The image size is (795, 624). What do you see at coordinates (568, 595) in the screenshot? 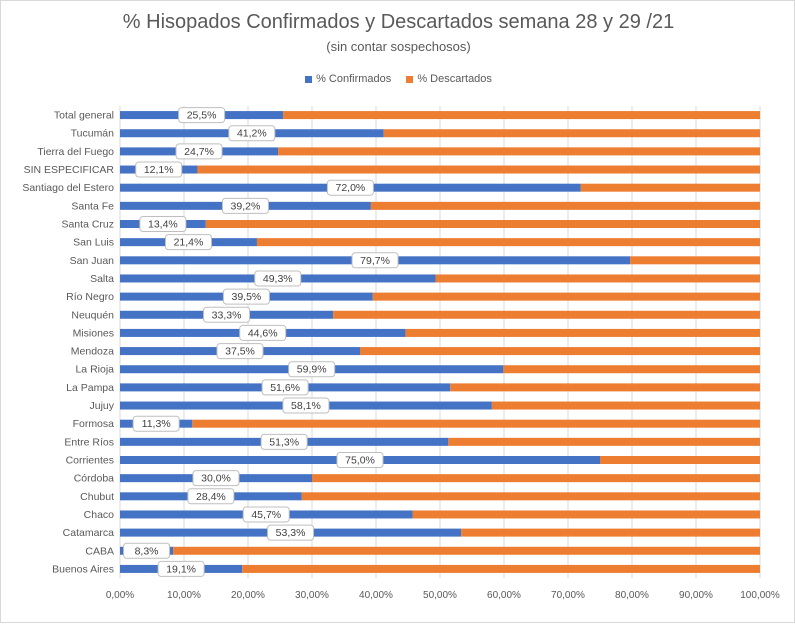
I see `x-tick-label: 70,00%` at bounding box center [568, 595].